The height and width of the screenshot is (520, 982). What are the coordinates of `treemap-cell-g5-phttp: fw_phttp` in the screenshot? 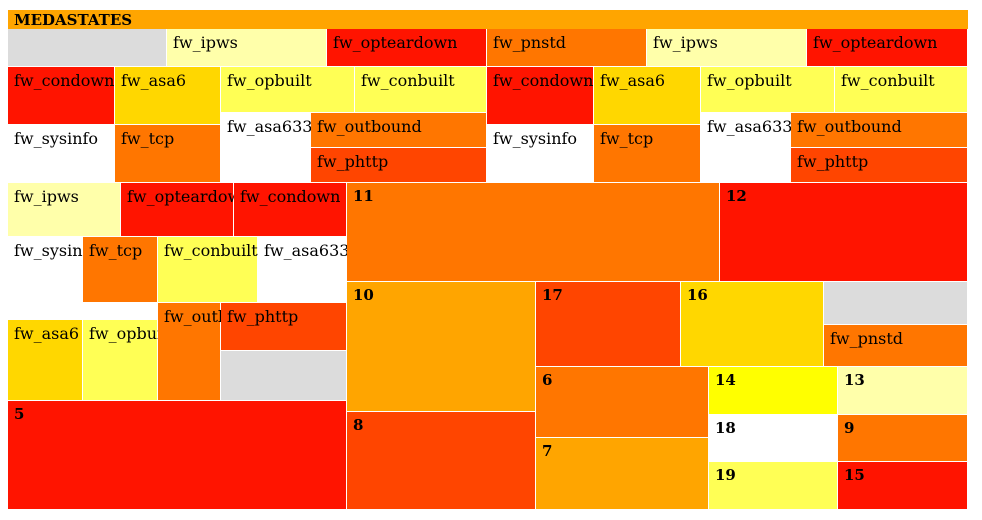 It's located at (284, 327).